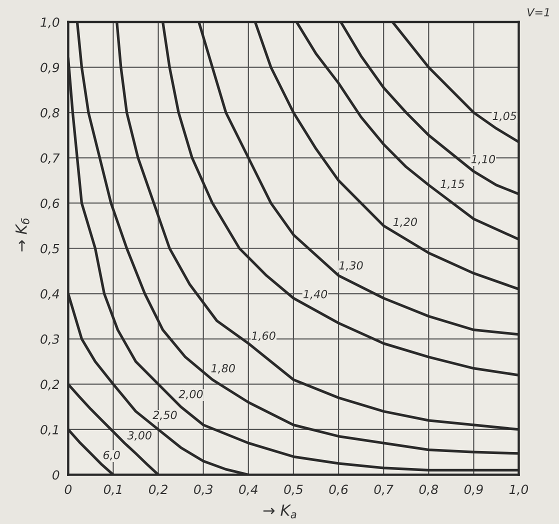  Describe the element at coordinates (56, 475) in the screenshot. I see `y-tick-label: 0` at that location.